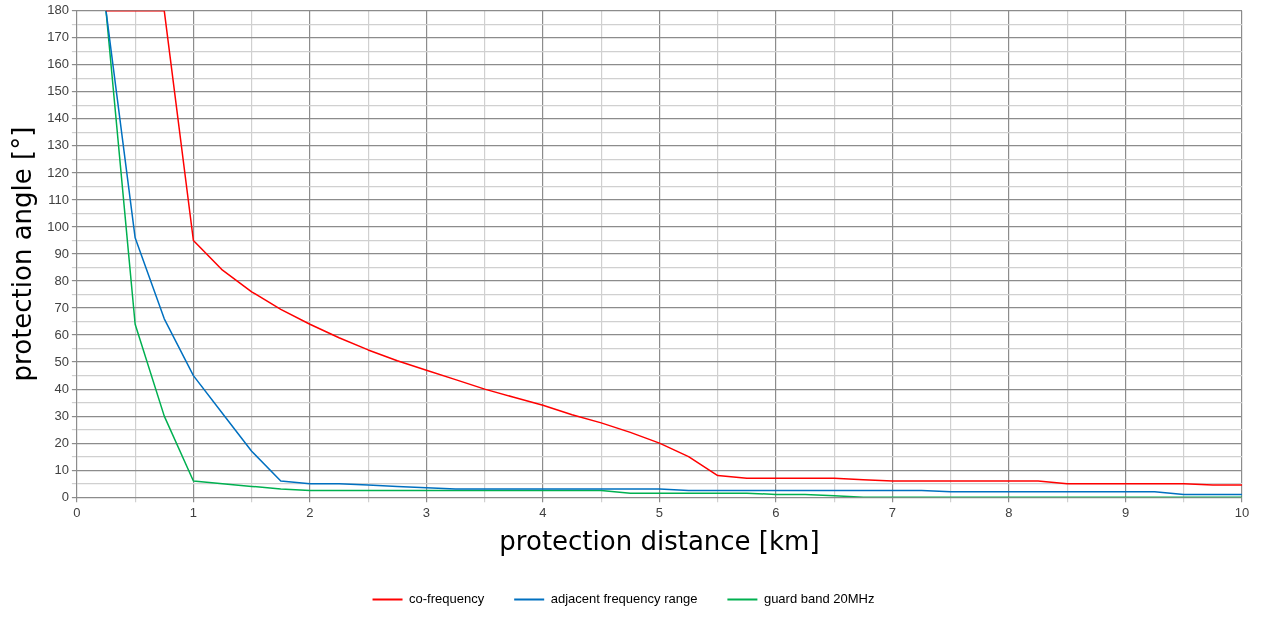  What do you see at coordinates (58, 172) in the screenshot?
I see `y-tick-label: 120` at bounding box center [58, 172].